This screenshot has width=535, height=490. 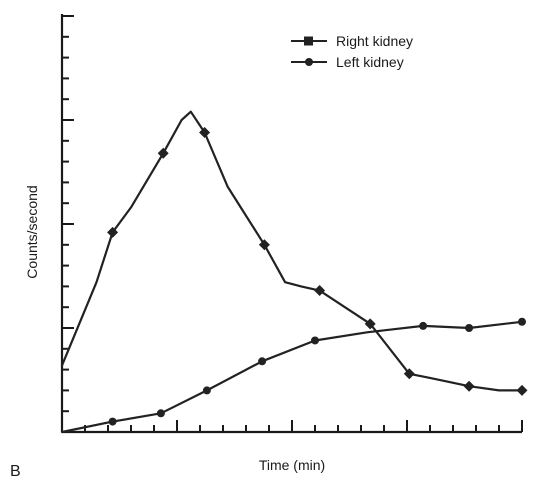 What do you see at coordinates (352, 51) in the screenshot?
I see `legend: Right kidney Left kidney` at bounding box center [352, 51].